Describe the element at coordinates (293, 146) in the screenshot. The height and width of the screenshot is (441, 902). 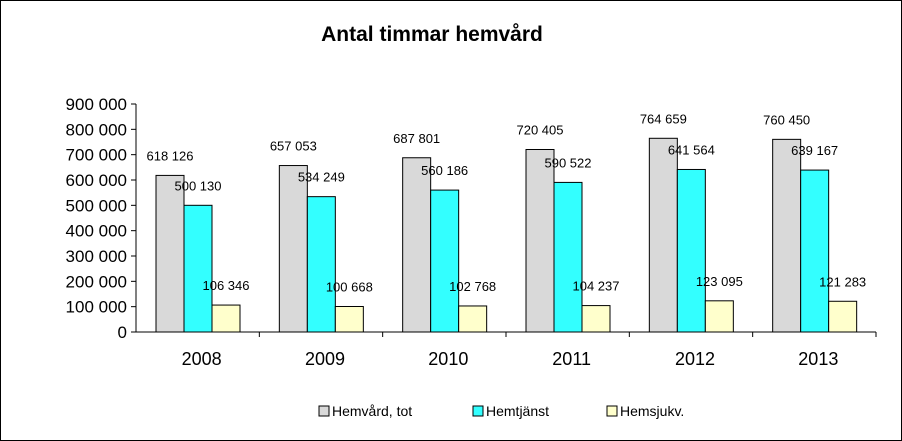
I see `data-label: 657 053` at that location.